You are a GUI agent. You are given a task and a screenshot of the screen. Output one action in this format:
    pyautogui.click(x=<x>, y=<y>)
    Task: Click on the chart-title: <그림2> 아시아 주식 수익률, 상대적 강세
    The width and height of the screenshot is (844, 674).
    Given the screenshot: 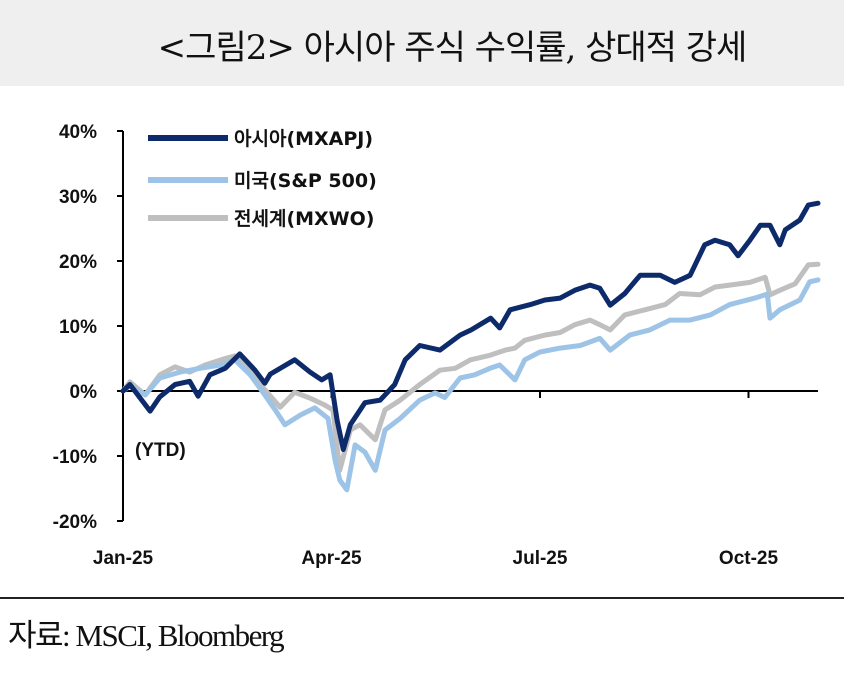 What is the action you would take?
    pyautogui.click(x=452, y=48)
    